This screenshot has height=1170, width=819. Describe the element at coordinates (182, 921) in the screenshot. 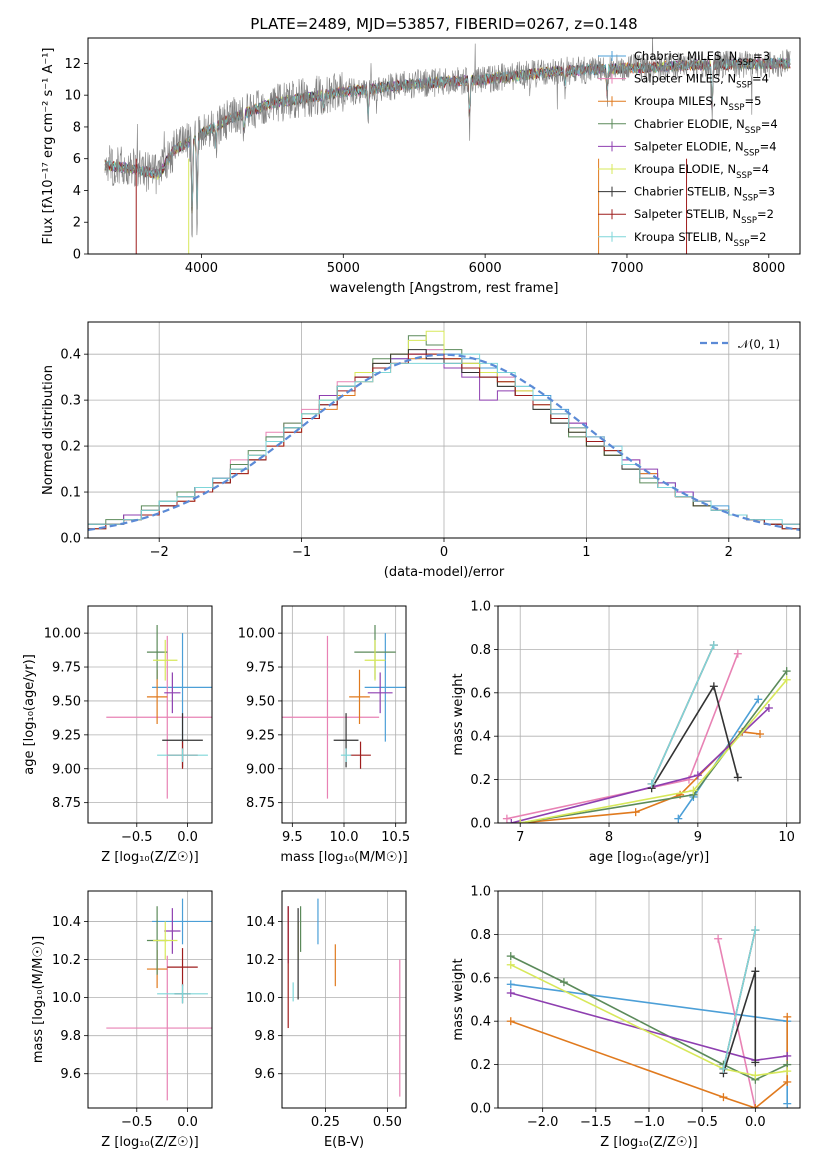

I see `errorbar-CM` at that location.